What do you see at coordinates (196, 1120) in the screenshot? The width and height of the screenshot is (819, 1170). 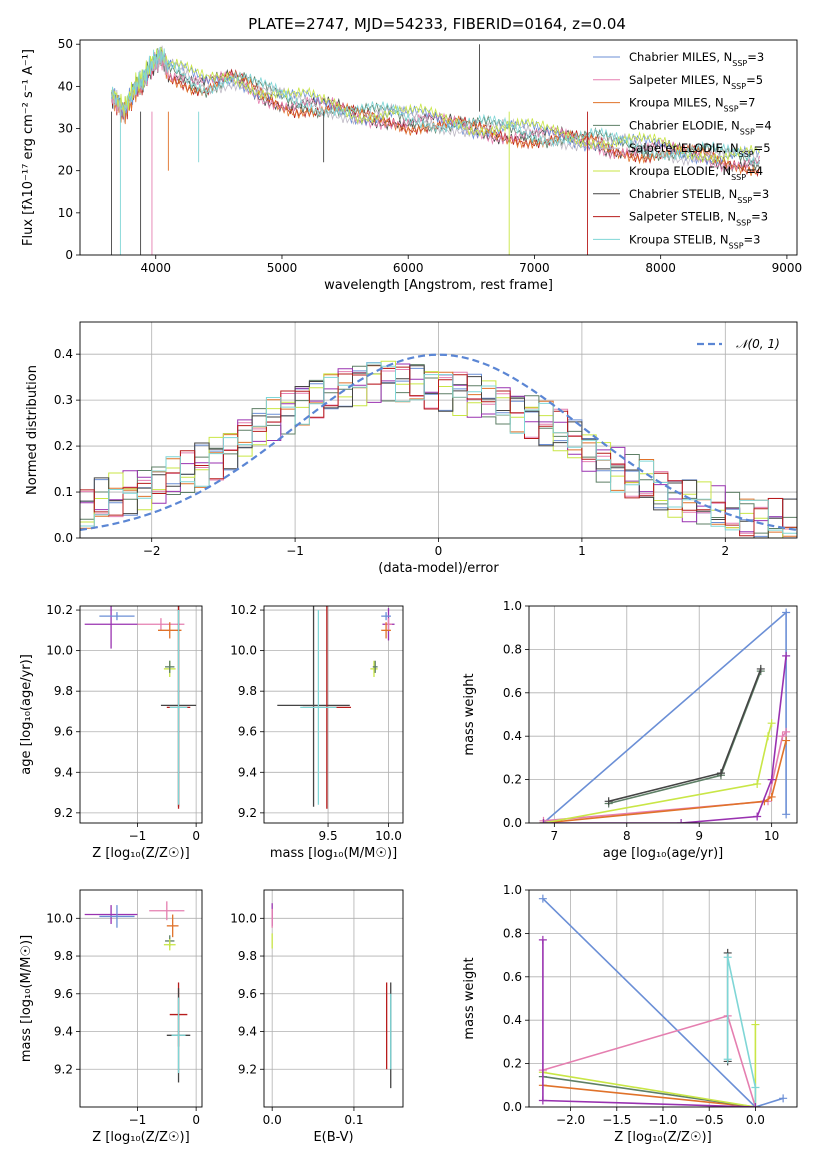 I see `x-tick-label: 0` at bounding box center [196, 1120].